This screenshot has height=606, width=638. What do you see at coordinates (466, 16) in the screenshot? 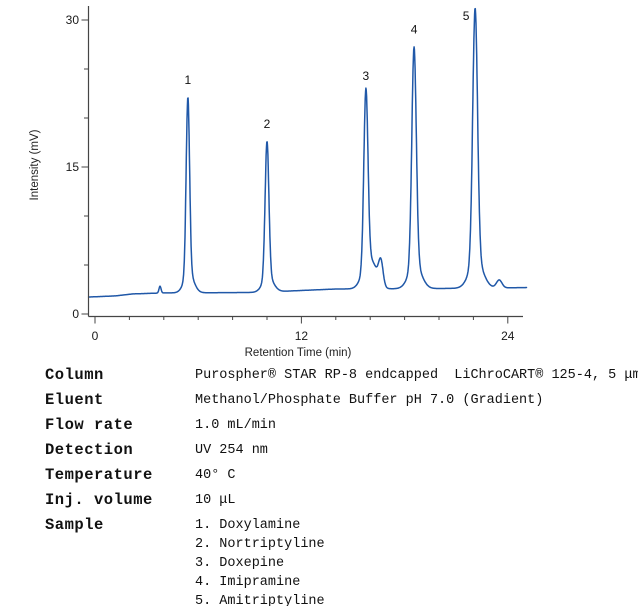
I see `peak-label-5: 5` at bounding box center [466, 16].